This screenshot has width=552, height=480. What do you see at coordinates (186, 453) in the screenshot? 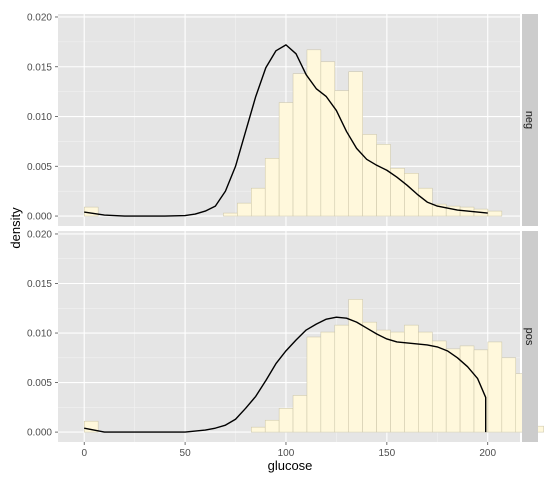
I see `x-tick-label: 50` at bounding box center [186, 453].